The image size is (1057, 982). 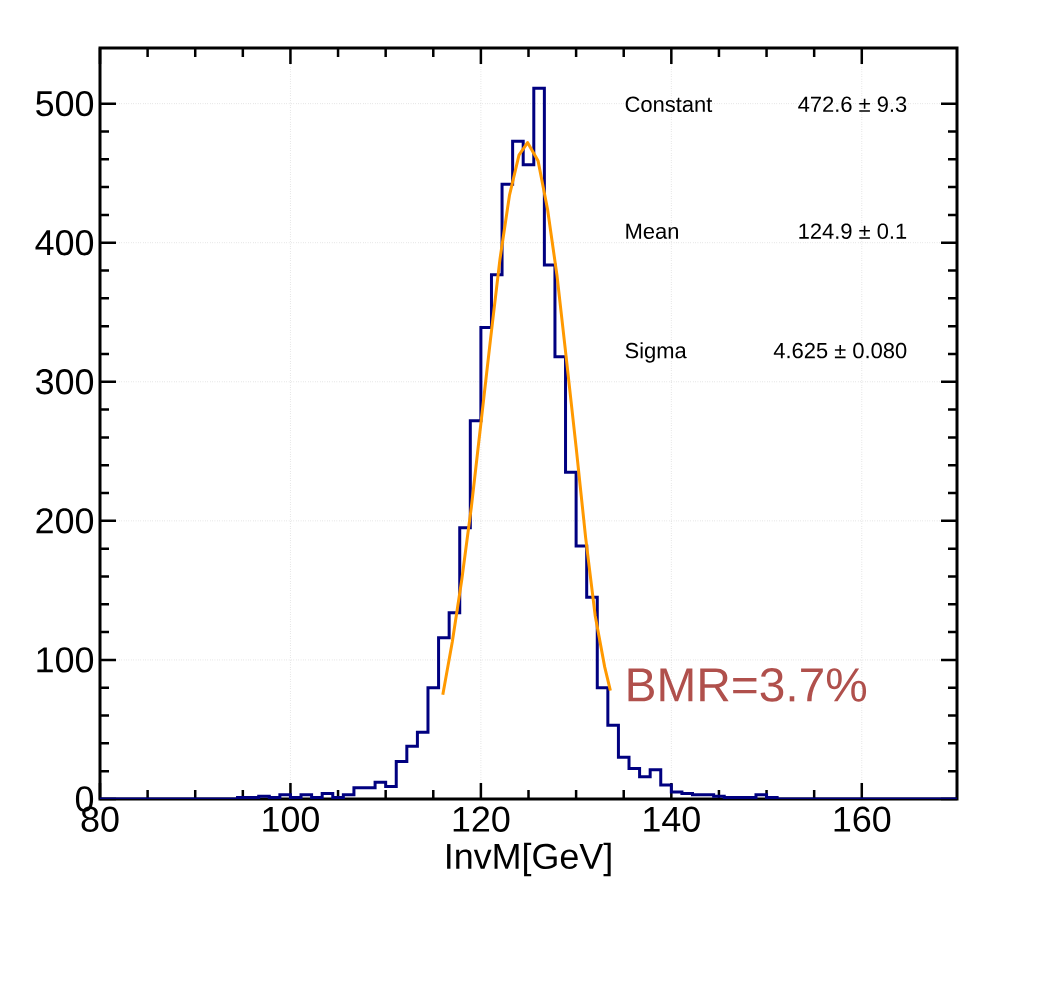 What do you see at coordinates (529, 859) in the screenshot?
I see `x-axis-title: InvM[GeV]` at bounding box center [529, 859].